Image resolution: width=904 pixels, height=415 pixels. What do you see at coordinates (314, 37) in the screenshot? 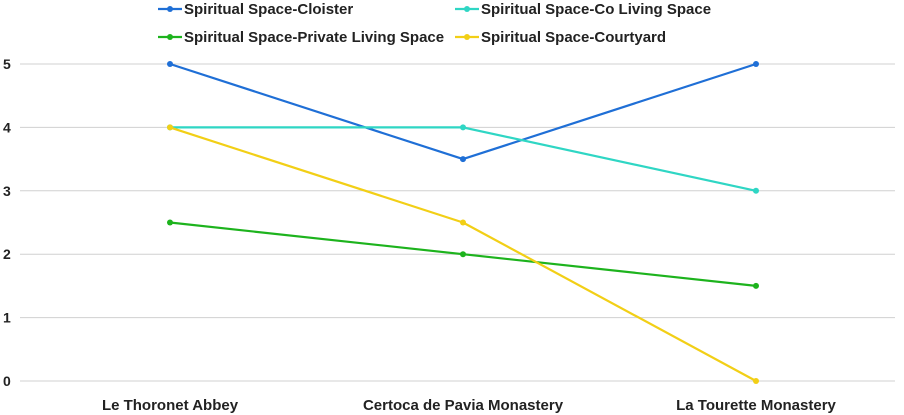
I see `legend-label: Spiritual Space-Private Living Space` at bounding box center [314, 37].